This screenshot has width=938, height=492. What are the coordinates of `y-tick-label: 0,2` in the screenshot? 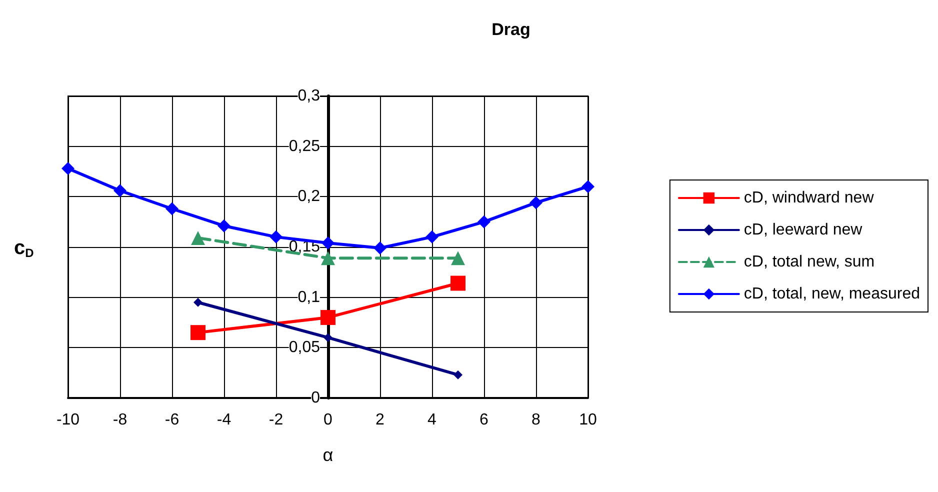 It's located at (309, 197).